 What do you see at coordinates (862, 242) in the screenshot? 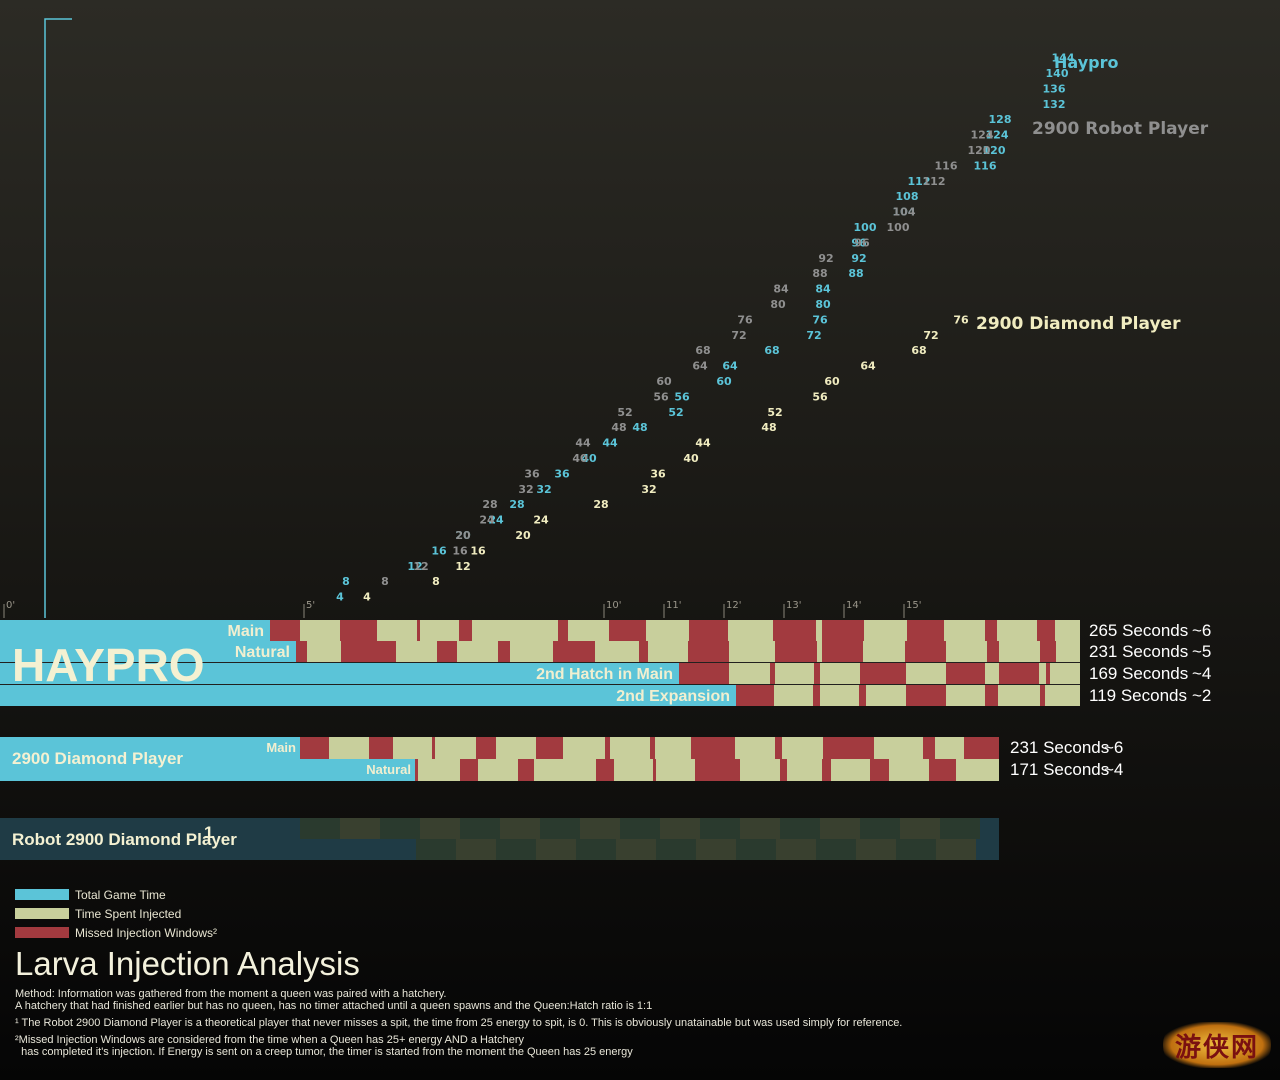
I see `data-point-label: 96` at bounding box center [862, 242].